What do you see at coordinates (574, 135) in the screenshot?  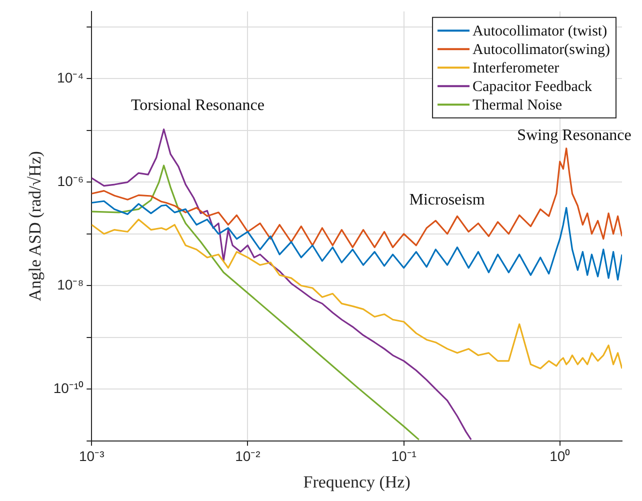 I see `annotation: Swing Resonance` at bounding box center [574, 135].